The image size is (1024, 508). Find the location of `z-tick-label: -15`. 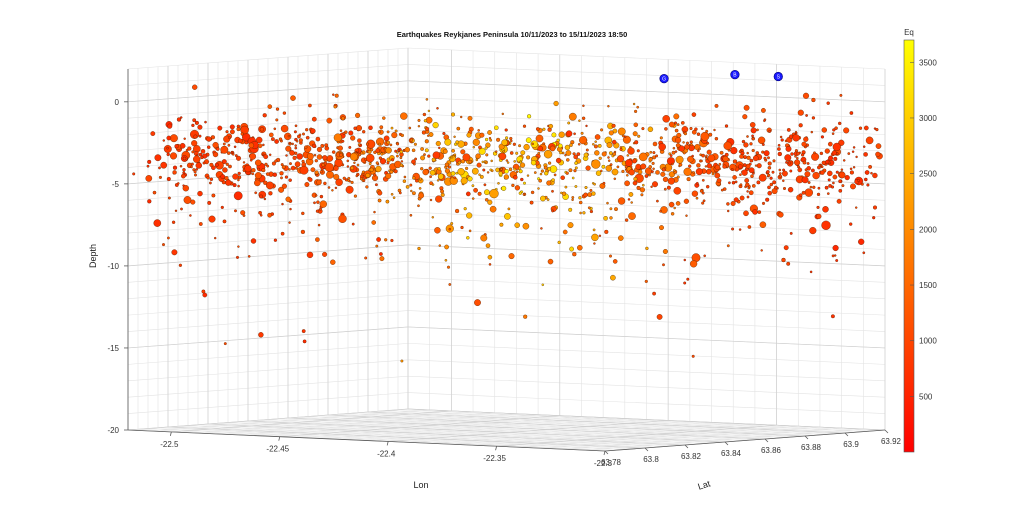

z-tick-label: -15 is located at coordinates (113, 348).